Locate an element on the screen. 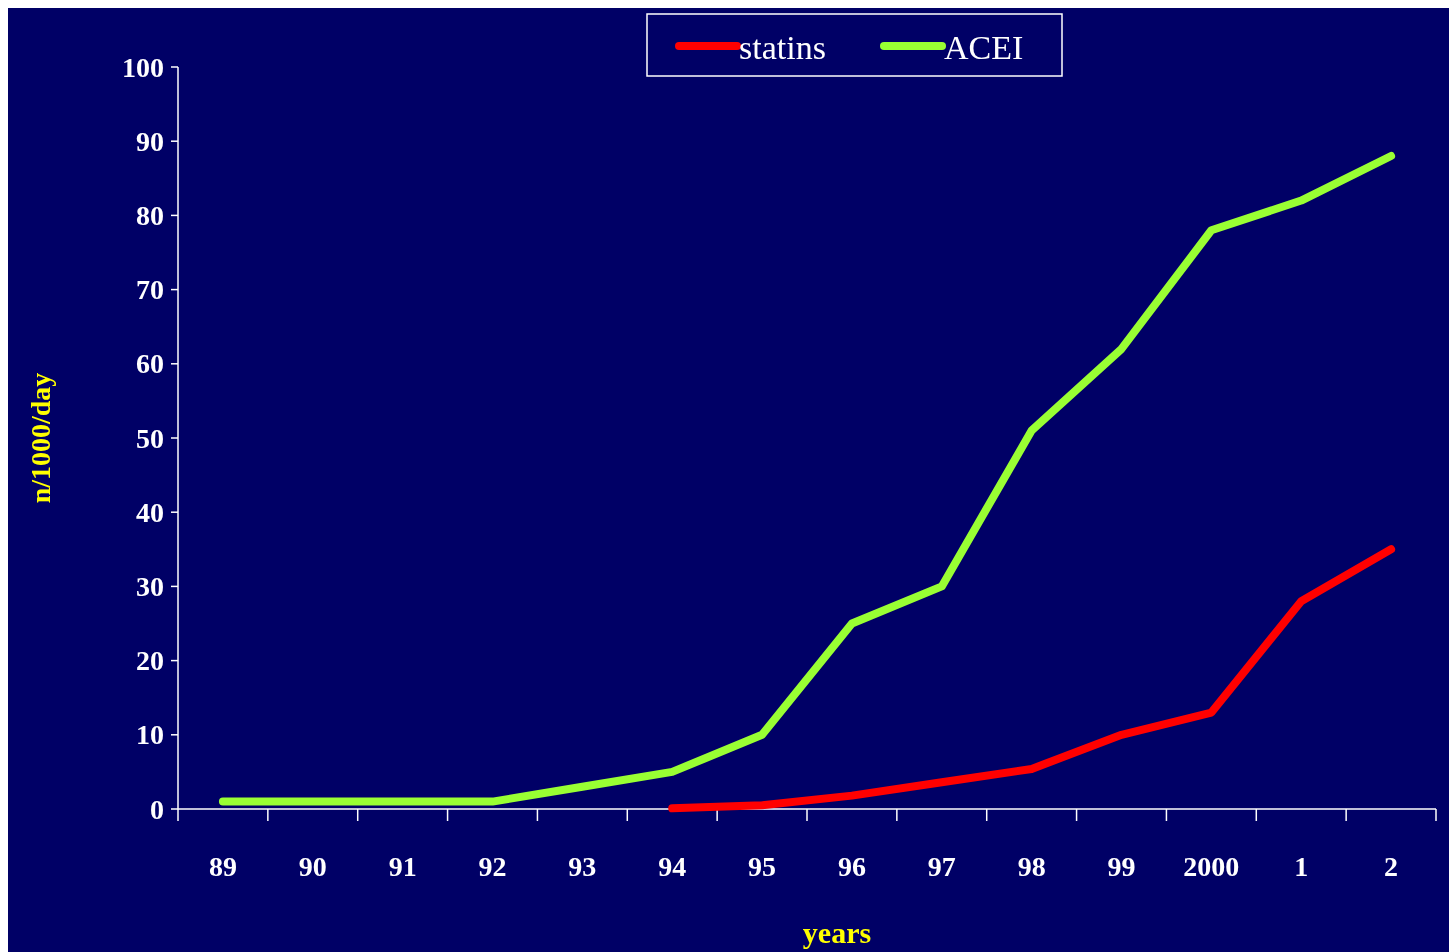  x-tick-label: 96 is located at coordinates (851, 866).